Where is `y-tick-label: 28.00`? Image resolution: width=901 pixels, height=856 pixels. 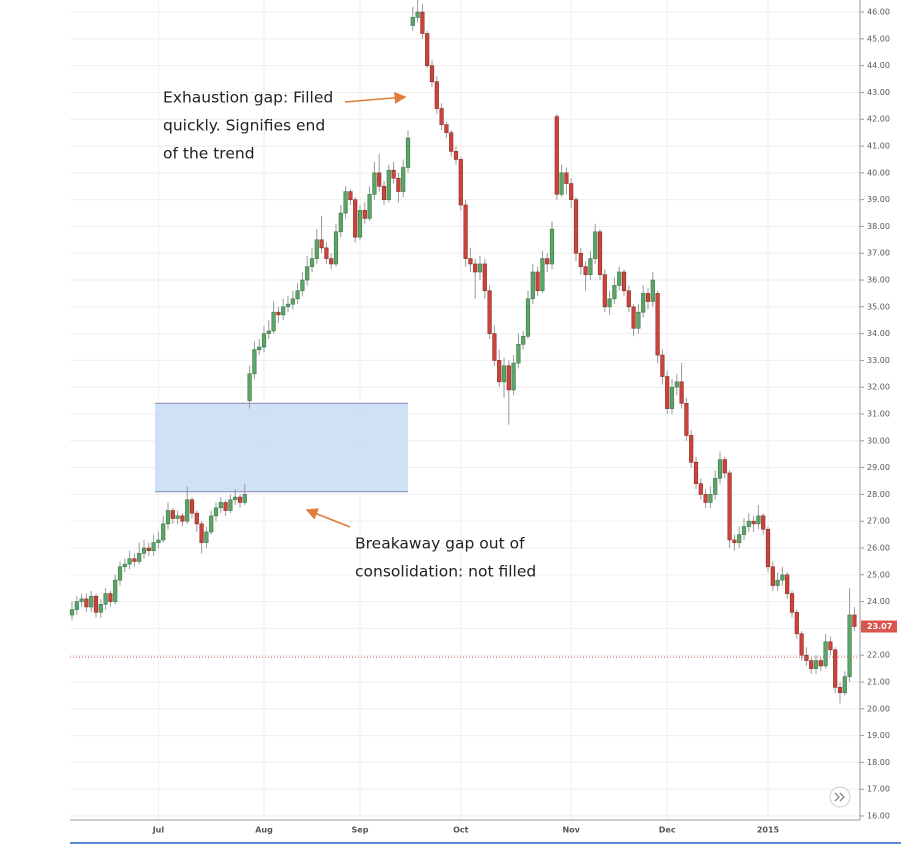 y-tick-label: 28.00 is located at coordinates (878, 494).